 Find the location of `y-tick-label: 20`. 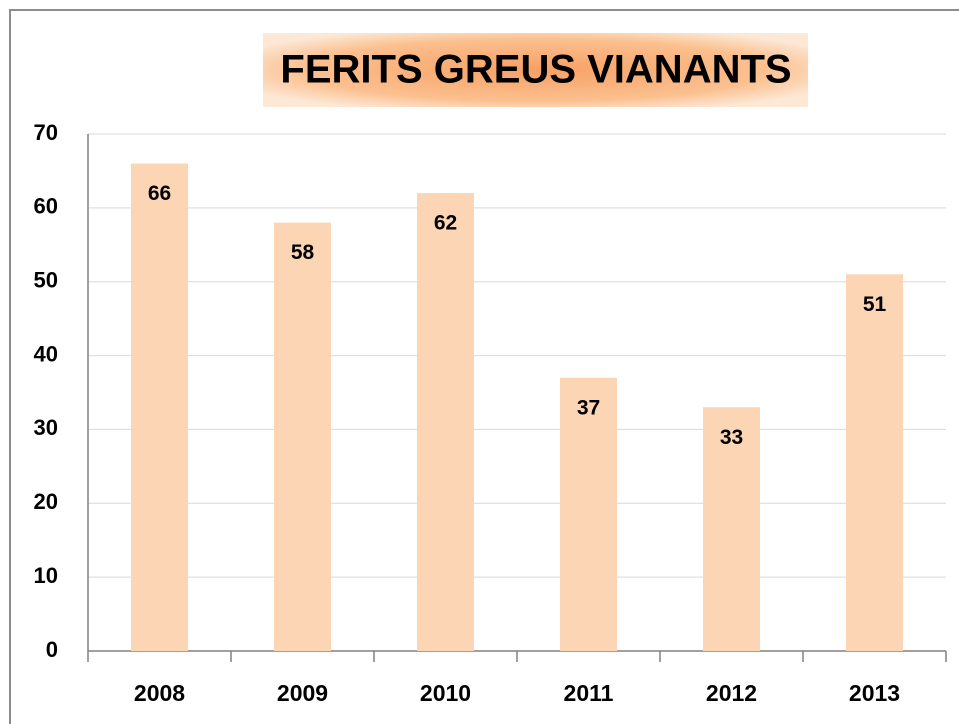

y-tick-label: 20 is located at coordinates (46, 501).